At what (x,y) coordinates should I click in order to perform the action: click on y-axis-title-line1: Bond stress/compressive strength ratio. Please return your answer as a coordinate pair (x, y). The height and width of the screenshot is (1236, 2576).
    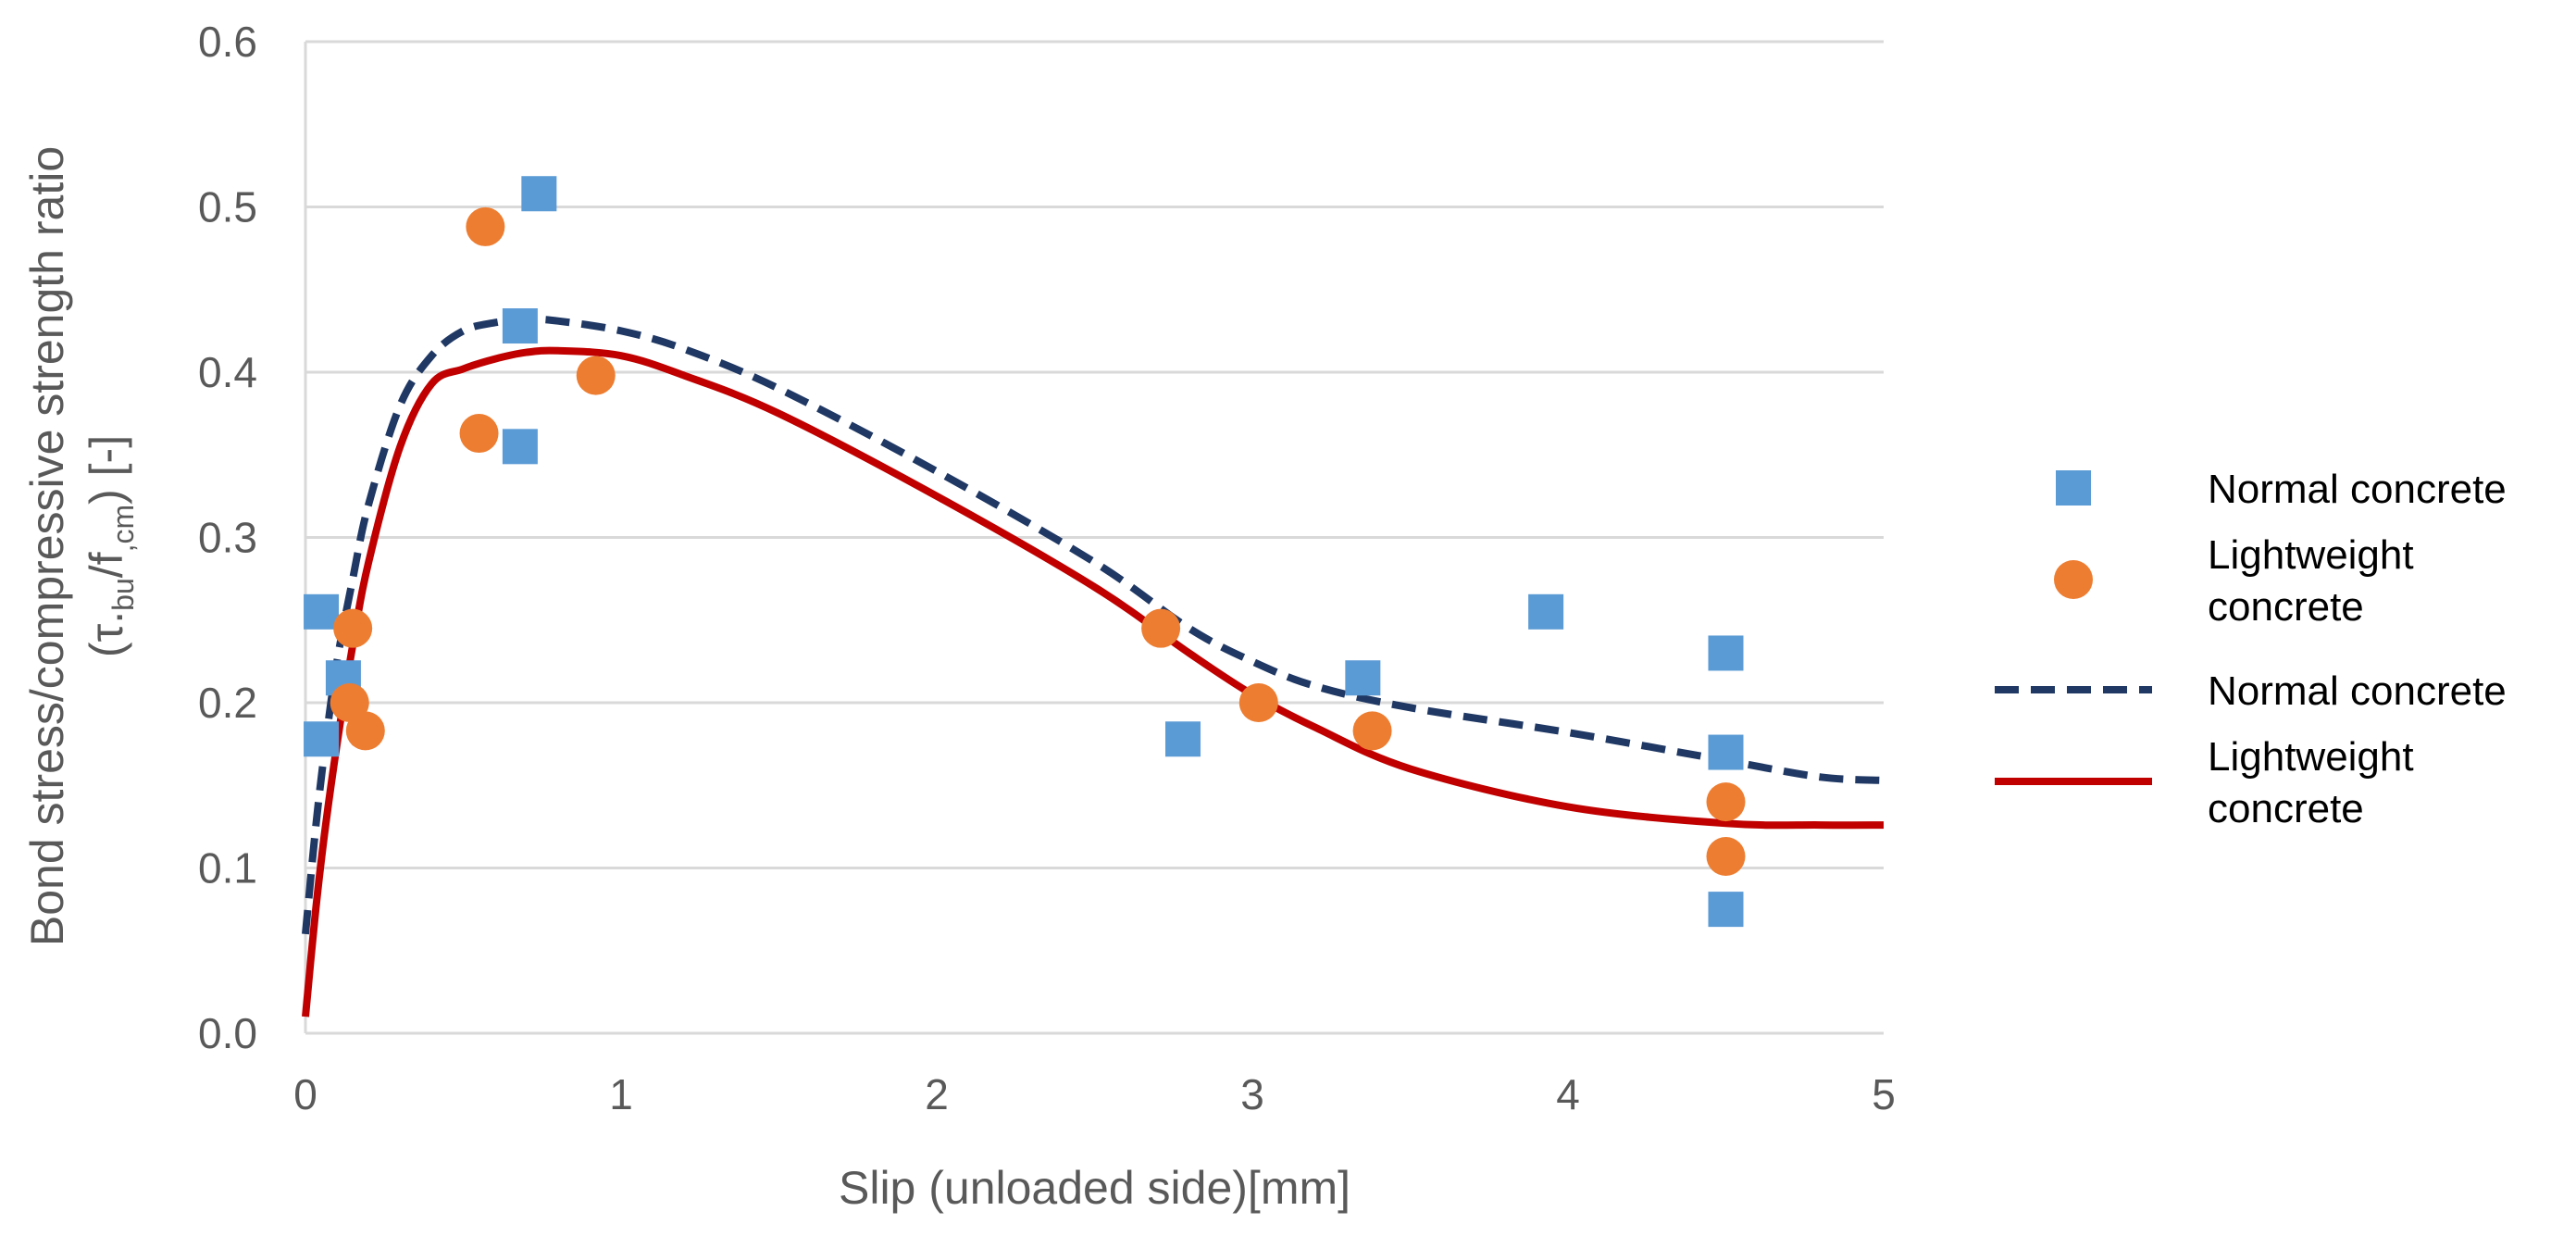
    Looking at the image, I should click on (47, 546).